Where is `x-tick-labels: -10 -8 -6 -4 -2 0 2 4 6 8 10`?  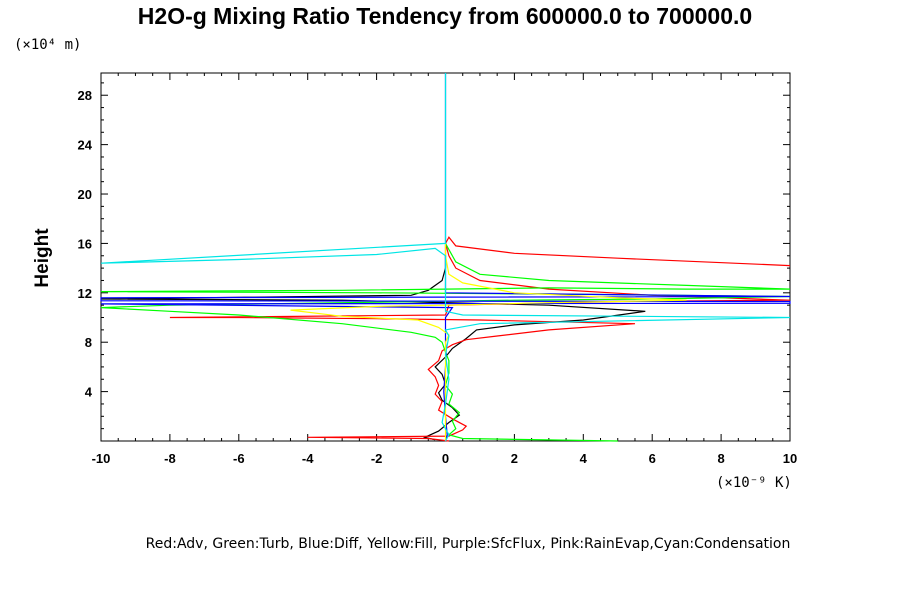 x-tick-labels: -10 -8 -6 -4 -2 0 2 4 6 8 10 is located at coordinates (445, 458).